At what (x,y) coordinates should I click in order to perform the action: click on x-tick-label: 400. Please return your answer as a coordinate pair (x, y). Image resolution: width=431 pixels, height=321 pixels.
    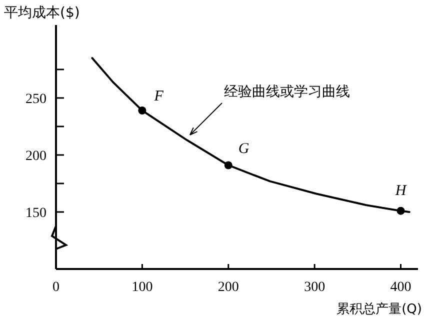
    Looking at the image, I should click on (401, 287).